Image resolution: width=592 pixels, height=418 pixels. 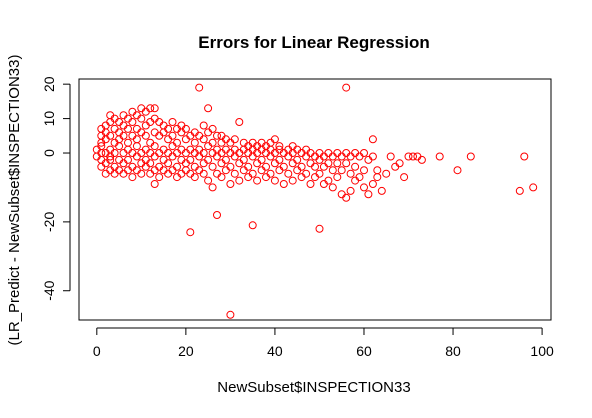 What do you see at coordinates (49, 222) in the screenshot?
I see `y-tick-label: -20` at bounding box center [49, 222].